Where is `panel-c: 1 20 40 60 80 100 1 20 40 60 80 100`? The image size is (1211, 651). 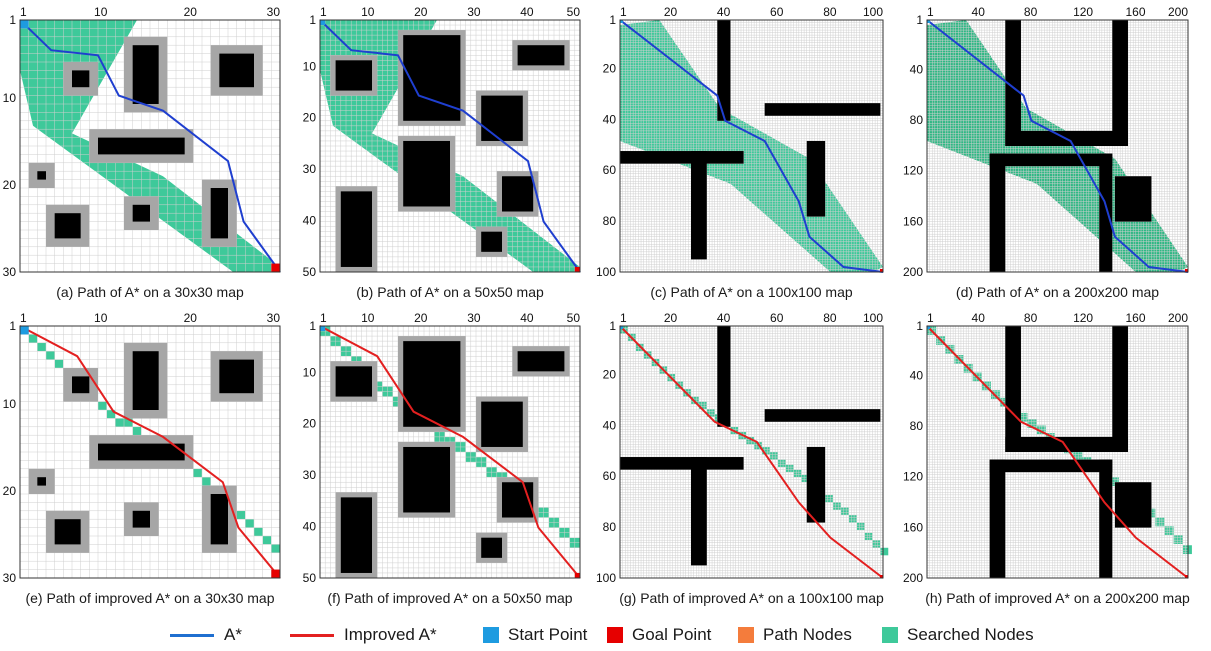
panel-c: 1 20 40 60 80 100 1 20 40 60 80 100 is located at coordinates (740, 142).